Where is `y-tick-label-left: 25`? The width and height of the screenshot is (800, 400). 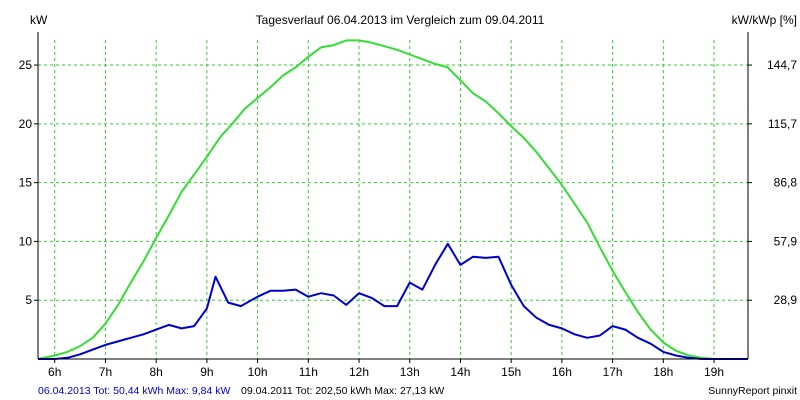 y-tick-label-left: 25 is located at coordinates (26, 65).